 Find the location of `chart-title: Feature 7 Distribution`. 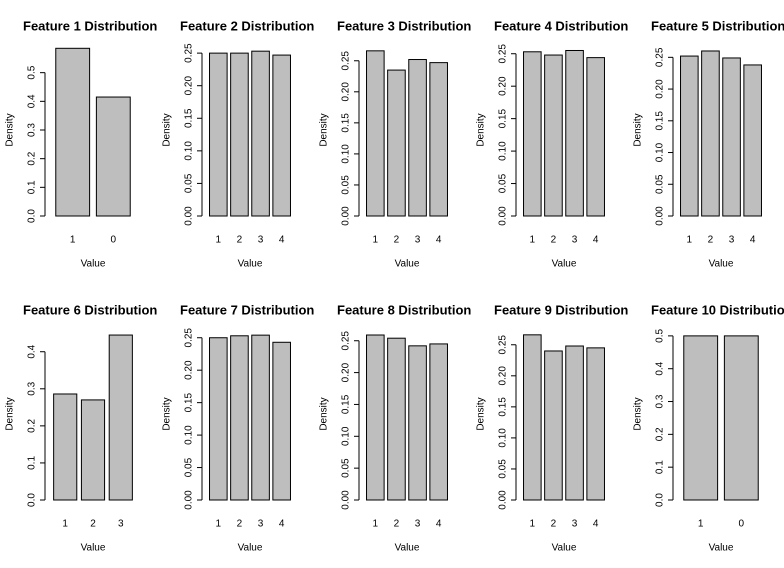

chart-title: Feature 7 Distribution is located at coordinates (247, 309).